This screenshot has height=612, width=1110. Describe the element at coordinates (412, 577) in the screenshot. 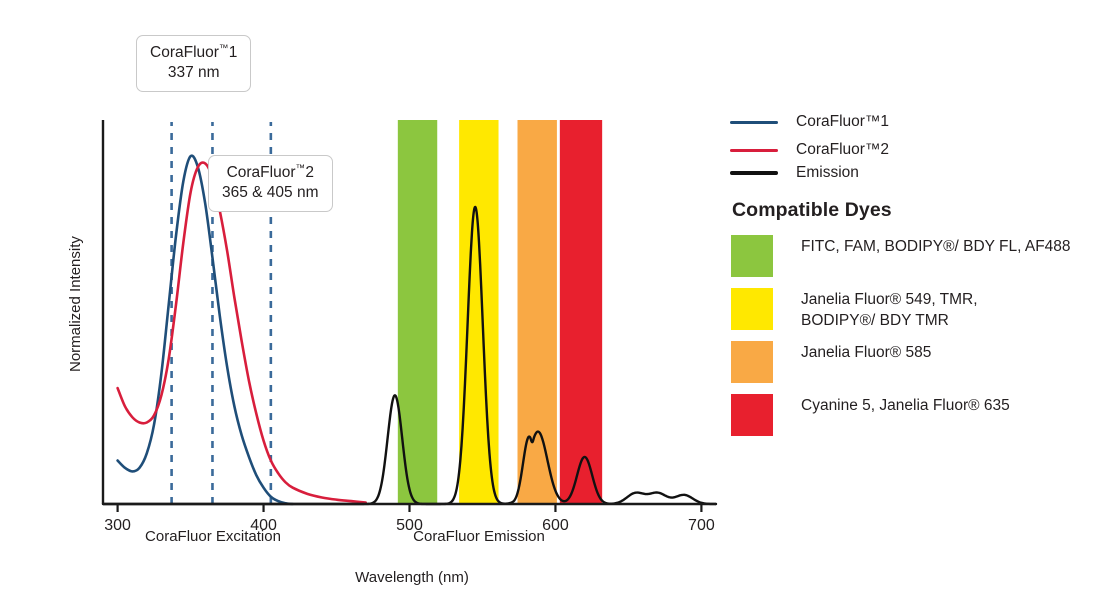

I see `x-axis-title: Wavelength (nm)` at that location.